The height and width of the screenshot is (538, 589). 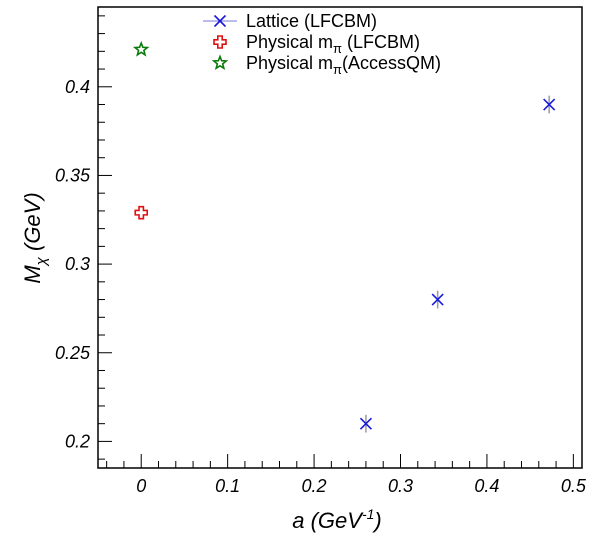 I want to click on x-axis-title-sup: -1, so click(x=368, y=514).